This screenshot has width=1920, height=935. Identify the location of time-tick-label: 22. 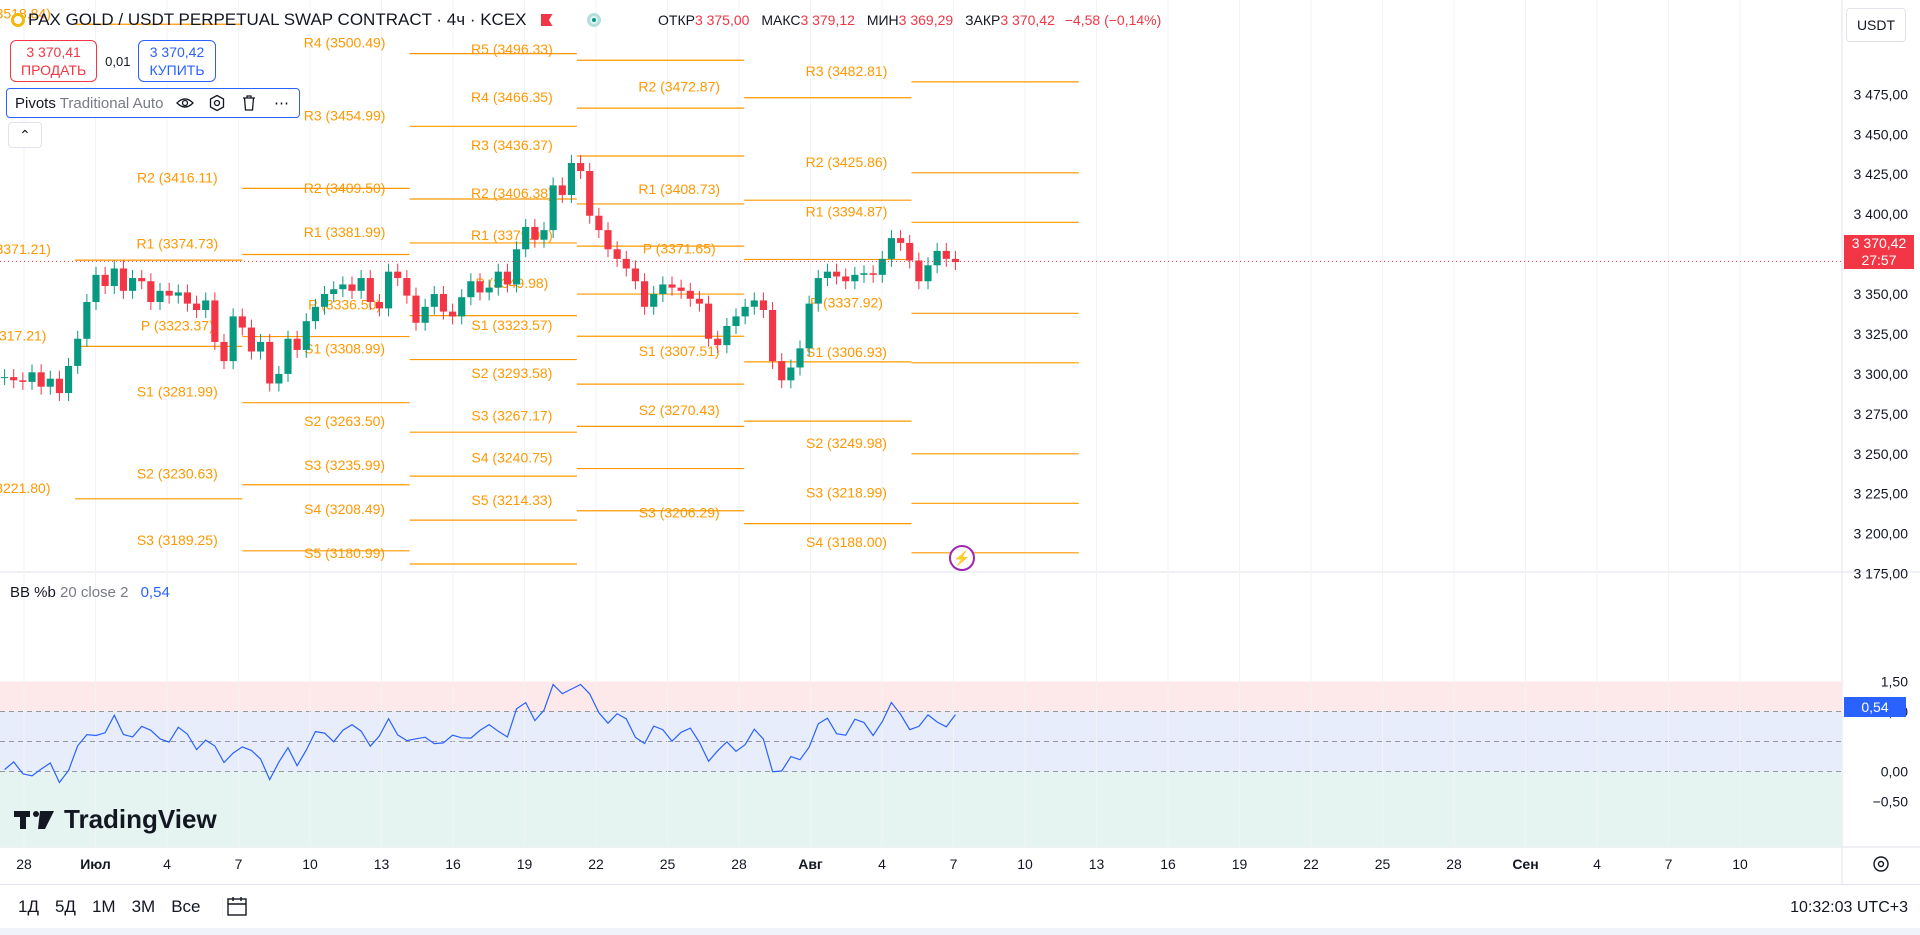
(1311, 864).